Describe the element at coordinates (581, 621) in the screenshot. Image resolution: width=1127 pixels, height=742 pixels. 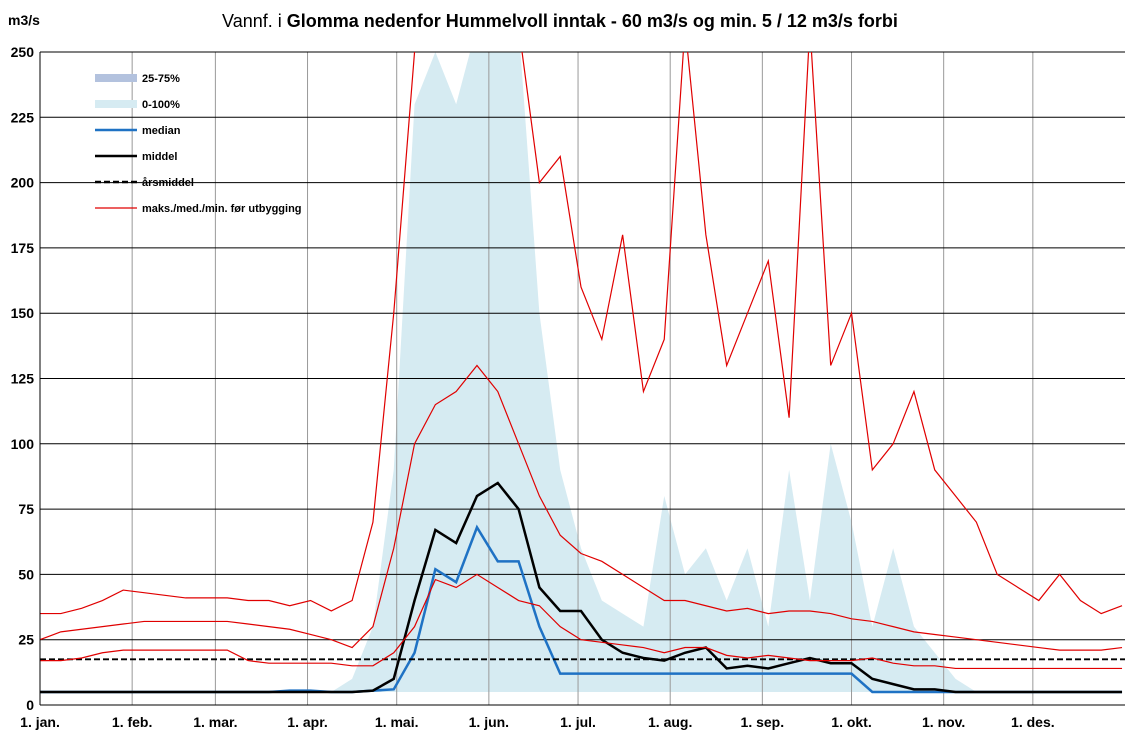
I see `pre-dev-min` at that location.